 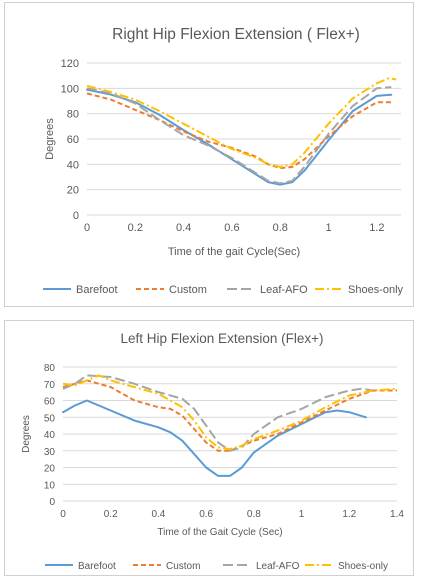 What do you see at coordinates (188, 290) in the screenshot?
I see `right-hip-legend-label: Custom` at bounding box center [188, 290].